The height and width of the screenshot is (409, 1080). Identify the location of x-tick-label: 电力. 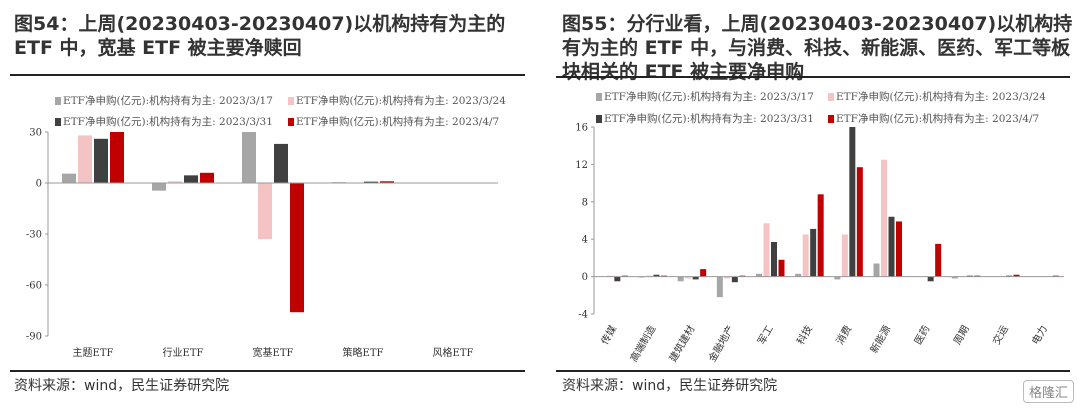
(1039, 335).